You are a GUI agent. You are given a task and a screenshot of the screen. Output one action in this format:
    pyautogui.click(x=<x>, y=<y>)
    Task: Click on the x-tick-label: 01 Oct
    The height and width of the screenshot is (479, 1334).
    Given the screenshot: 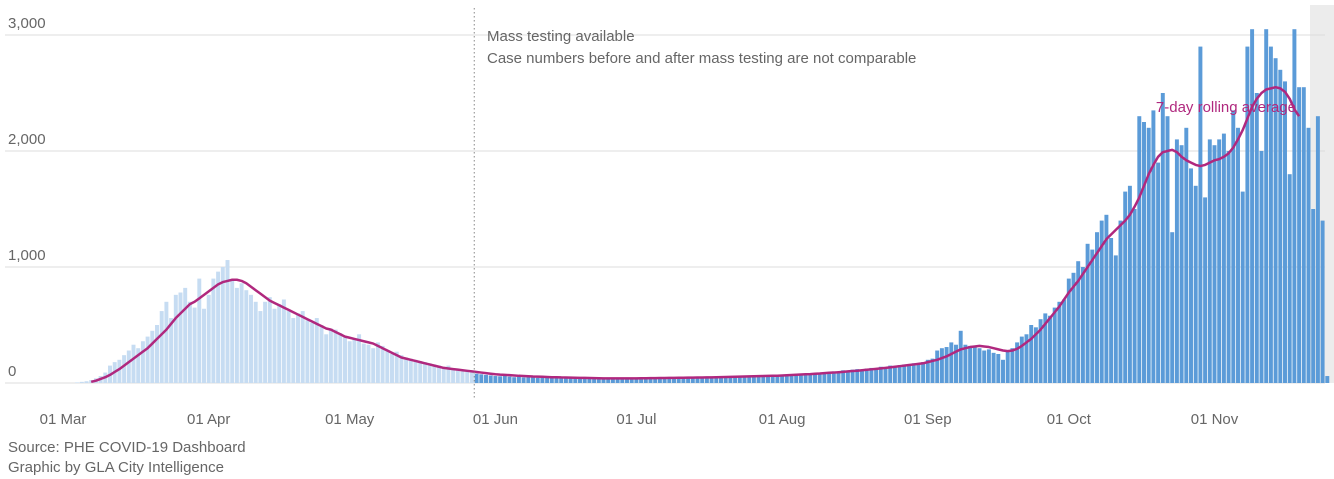 What is the action you would take?
    pyautogui.click(x=1069, y=419)
    